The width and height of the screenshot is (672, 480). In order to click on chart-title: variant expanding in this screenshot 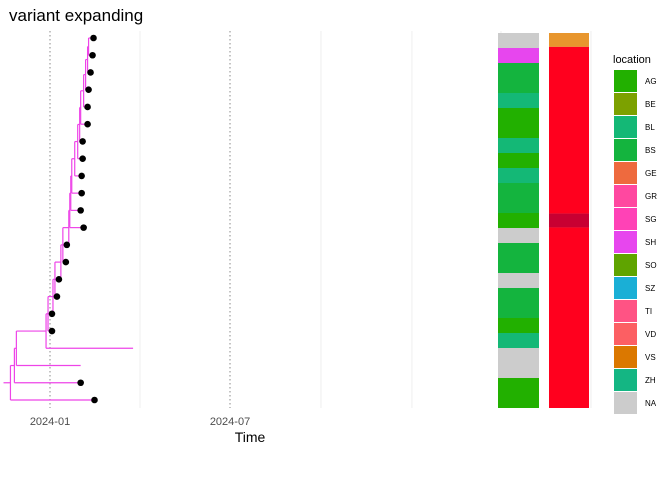, I will do `click(76, 15)`.